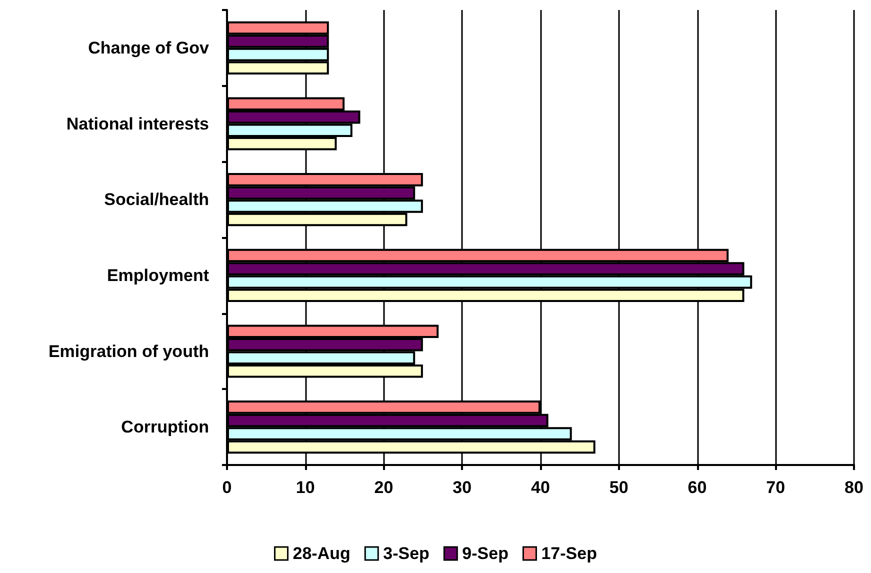  What do you see at coordinates (697, 487) in the screenshot?
I see `x-tick-label: 60` at bounding box center [697, 487].